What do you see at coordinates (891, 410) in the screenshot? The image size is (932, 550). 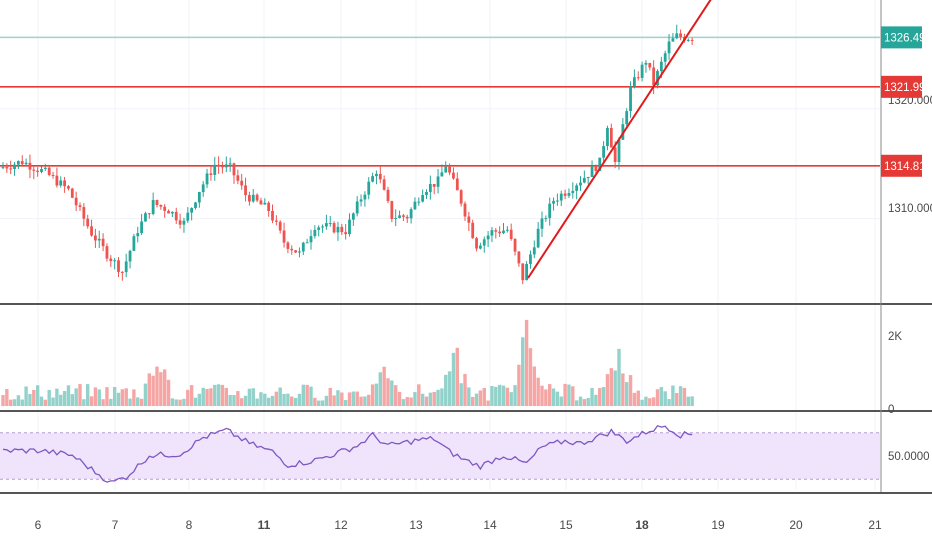 I see `volume-tick-label: 0` at bounding box center [891, 410].